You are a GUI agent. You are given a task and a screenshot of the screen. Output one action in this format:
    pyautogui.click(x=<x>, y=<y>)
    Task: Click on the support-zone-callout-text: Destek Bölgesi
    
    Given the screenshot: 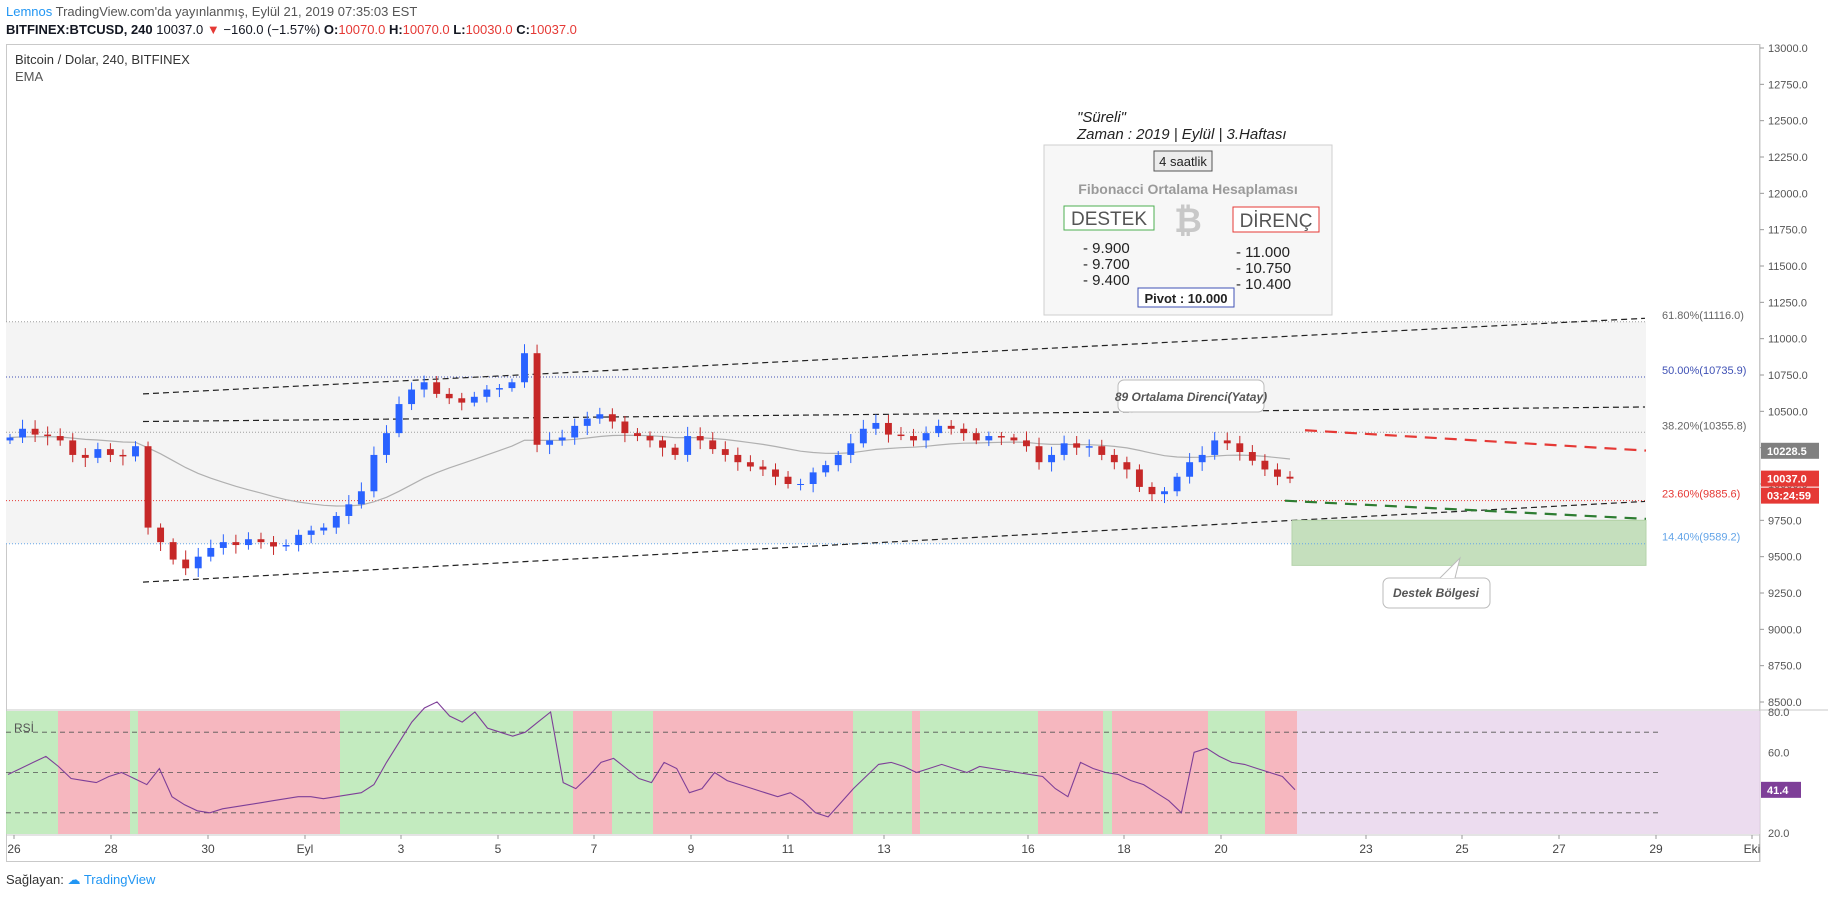 What is the action you would take?
    pyautogui.click(x=1436, y=593)
    